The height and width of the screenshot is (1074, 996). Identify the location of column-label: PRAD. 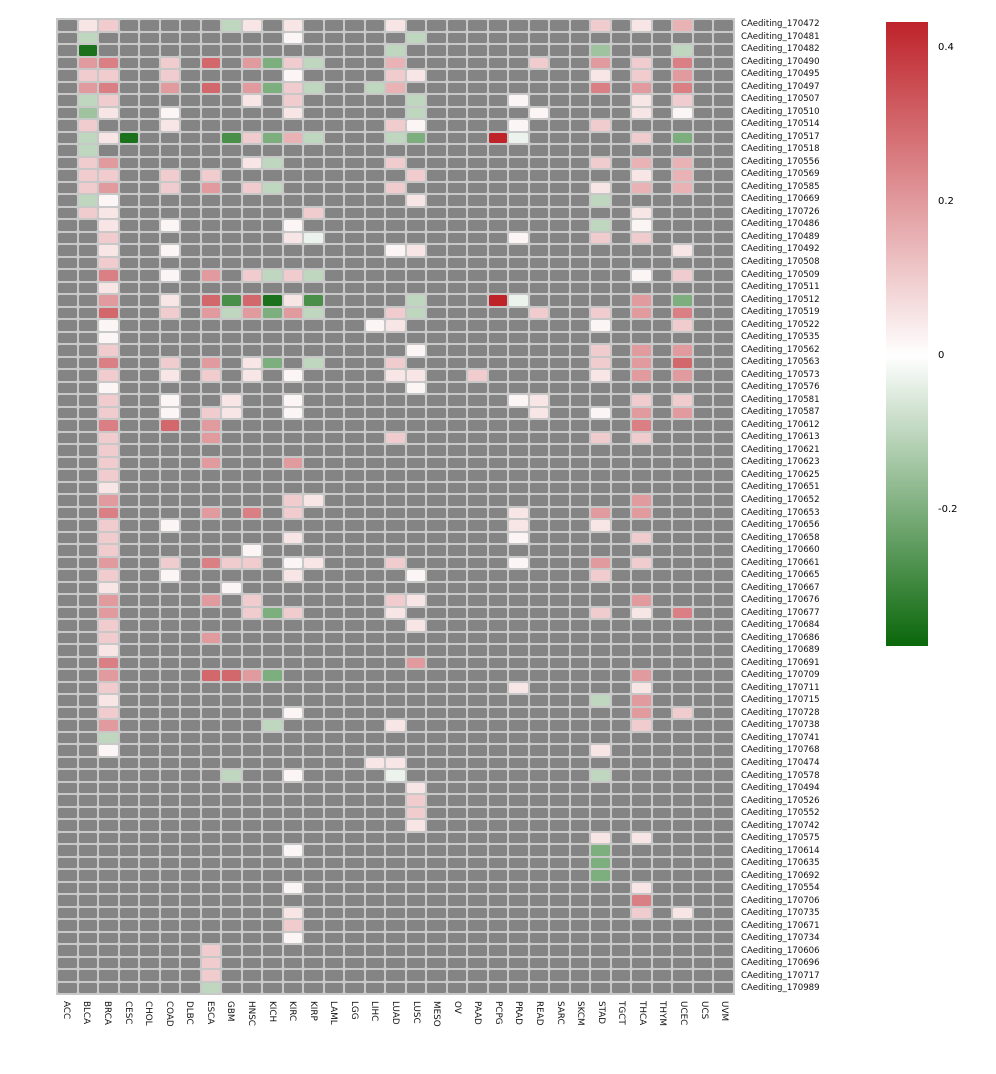
(518, 1013).